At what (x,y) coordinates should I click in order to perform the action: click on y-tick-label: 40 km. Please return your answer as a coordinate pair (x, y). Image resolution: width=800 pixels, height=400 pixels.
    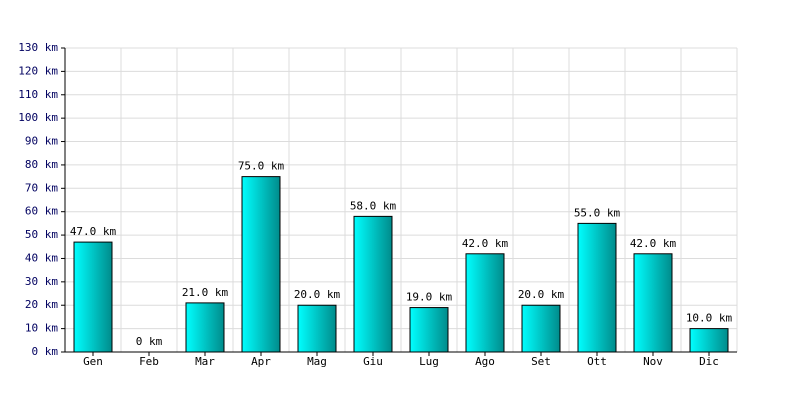
    Looking at the image, I should click on (41, 257).